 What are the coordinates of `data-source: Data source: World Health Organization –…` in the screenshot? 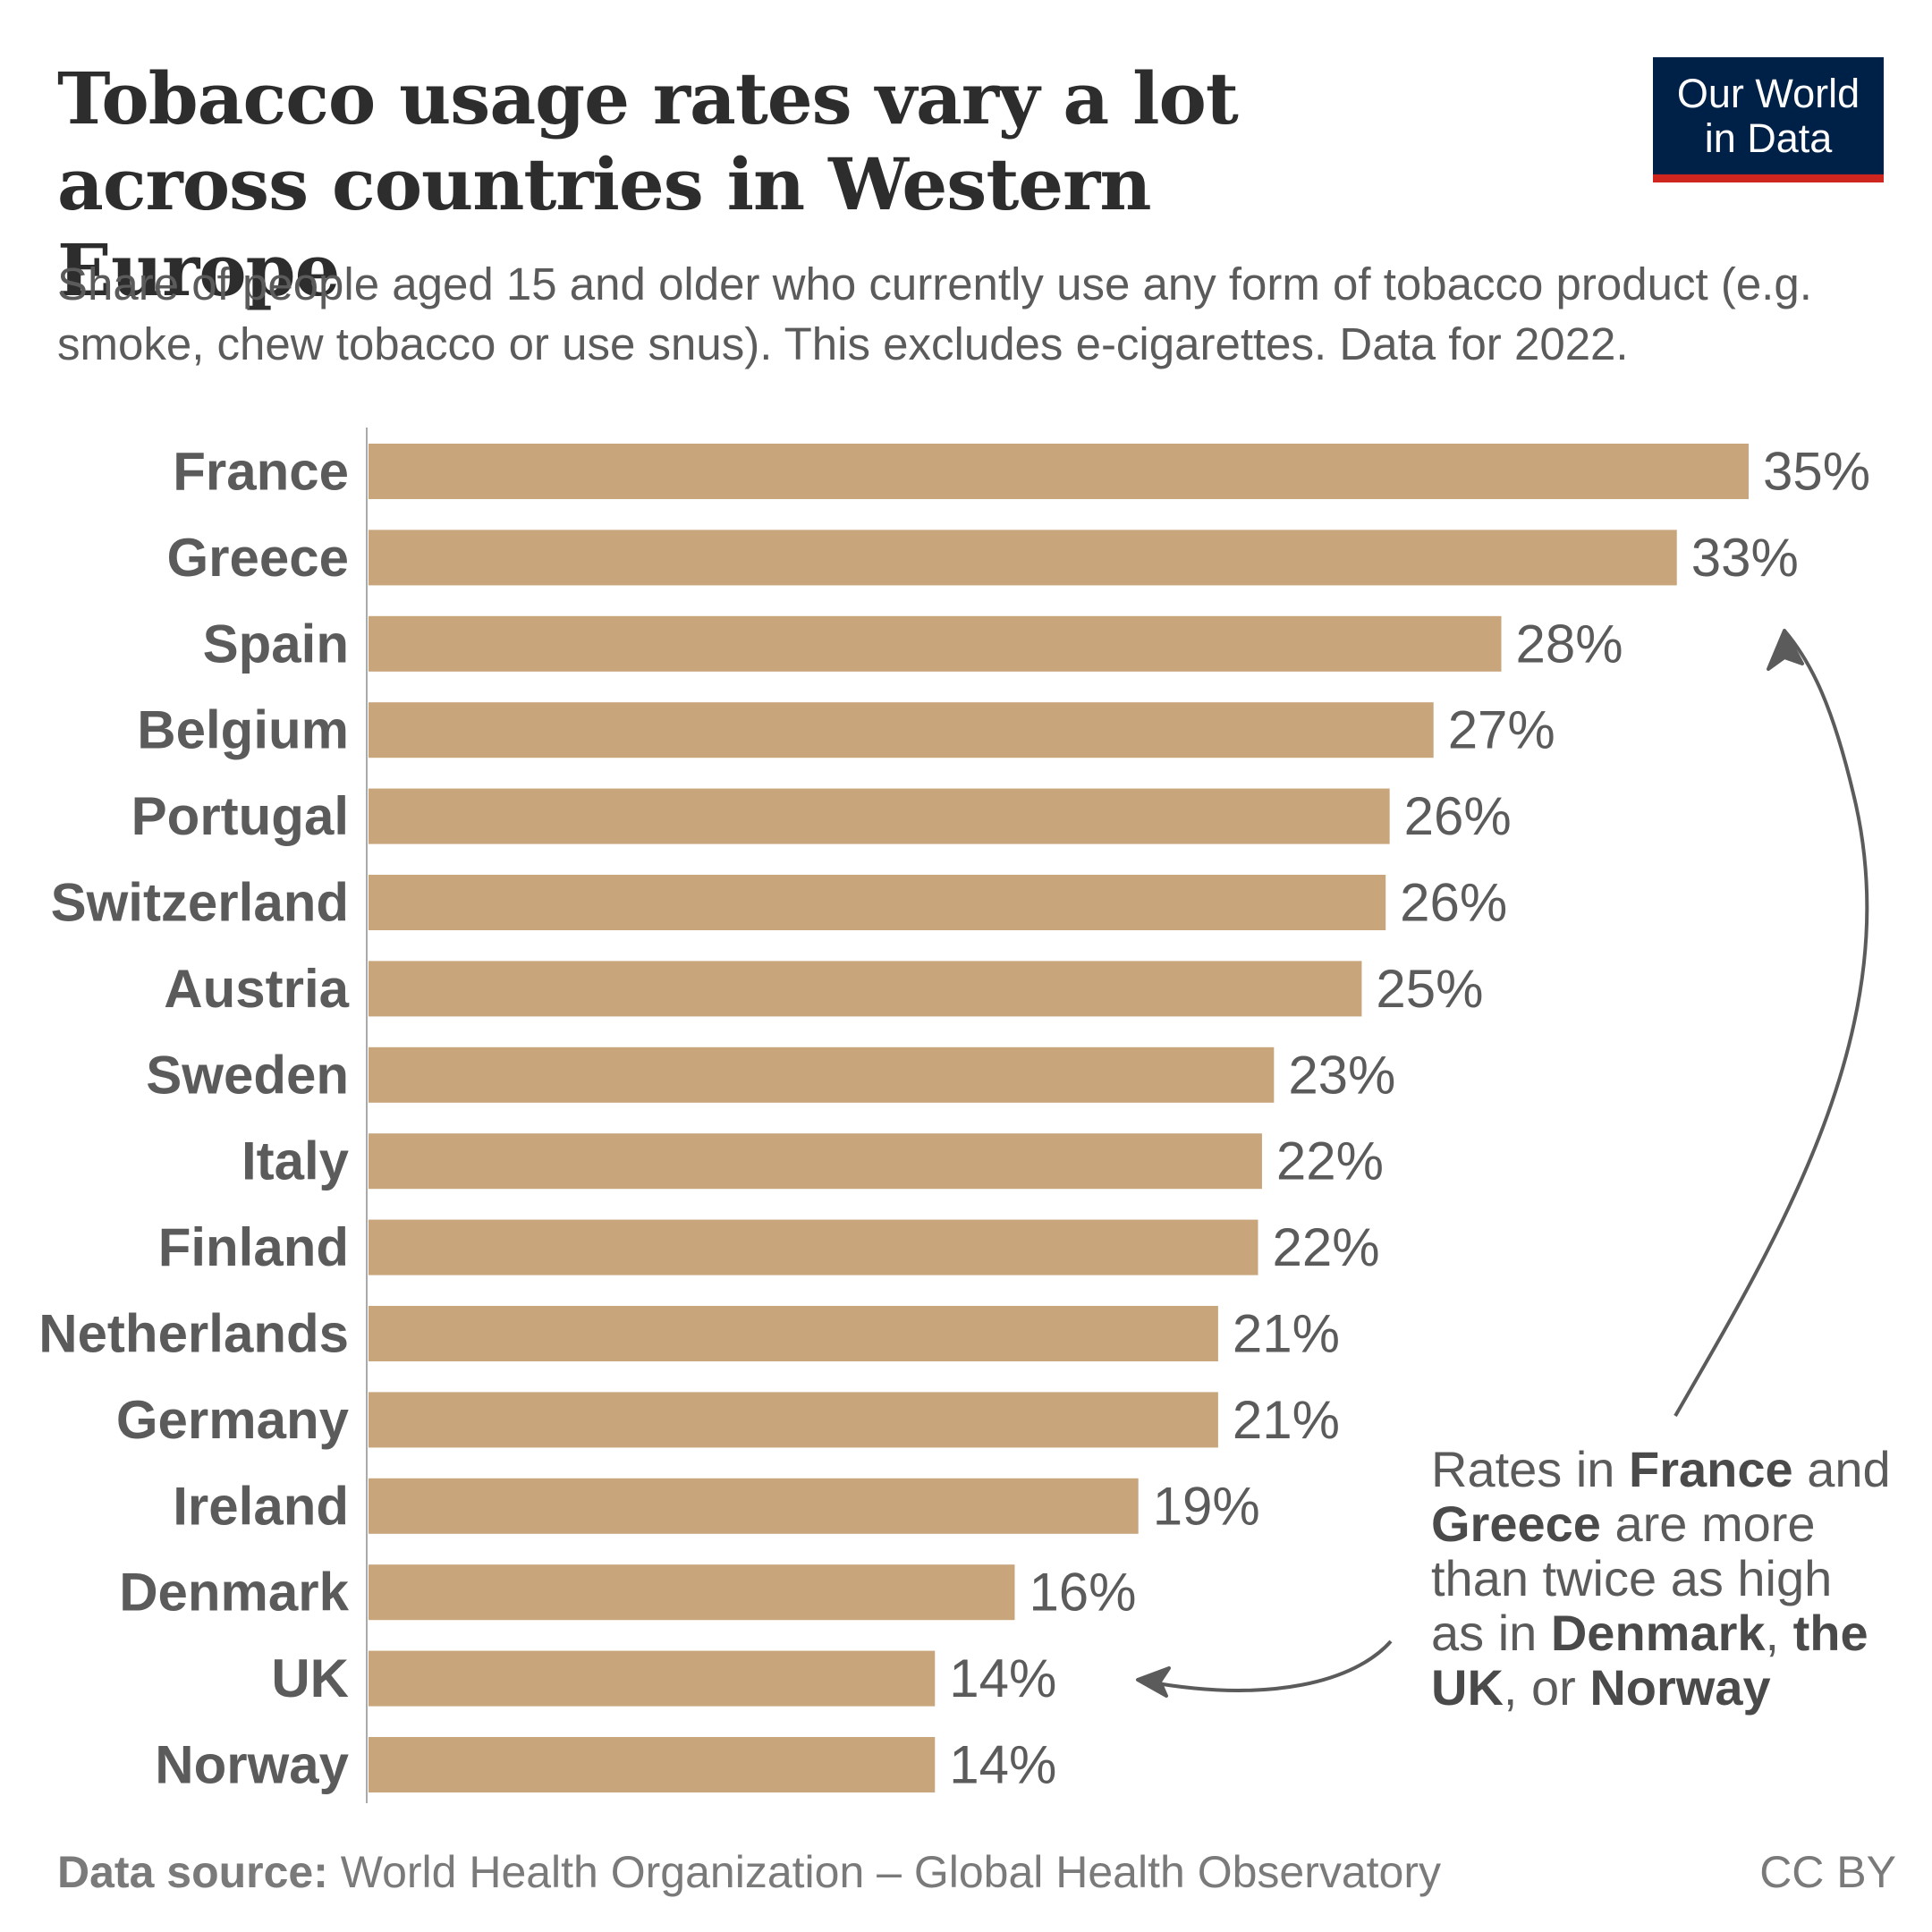 It's located at (749, 1872).